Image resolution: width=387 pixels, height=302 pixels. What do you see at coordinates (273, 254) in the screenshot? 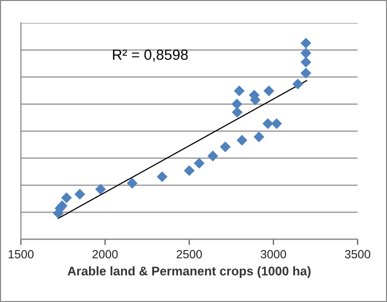
I see `x-tick-label: 3000` at bounding box center [273, 254].